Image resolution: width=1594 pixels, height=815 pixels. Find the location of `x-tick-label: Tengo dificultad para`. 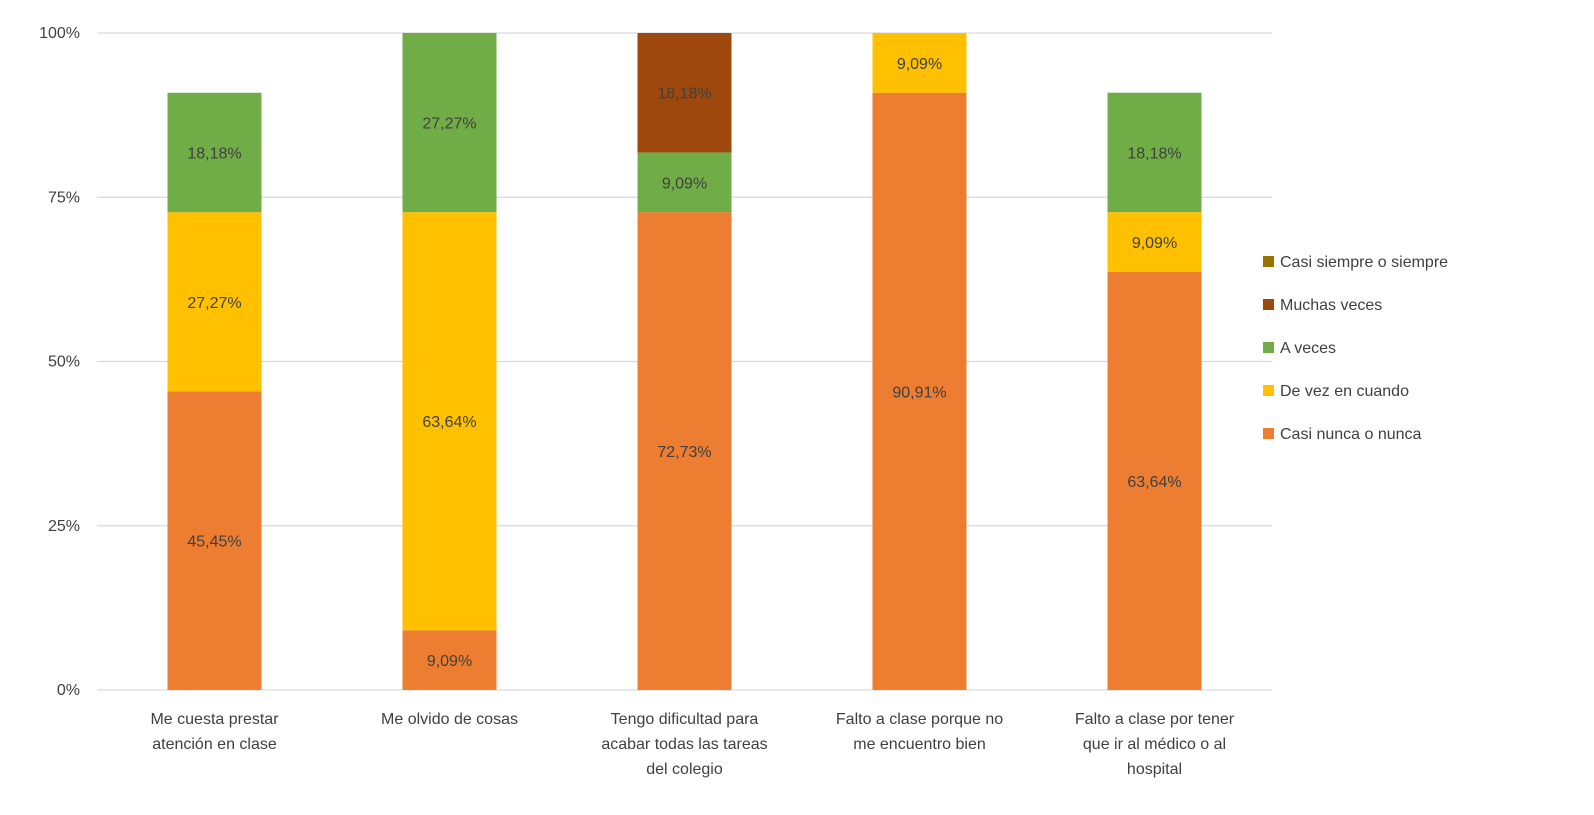

x-tick-label: Tengo dificultad para is located at coordinates (685, 719).